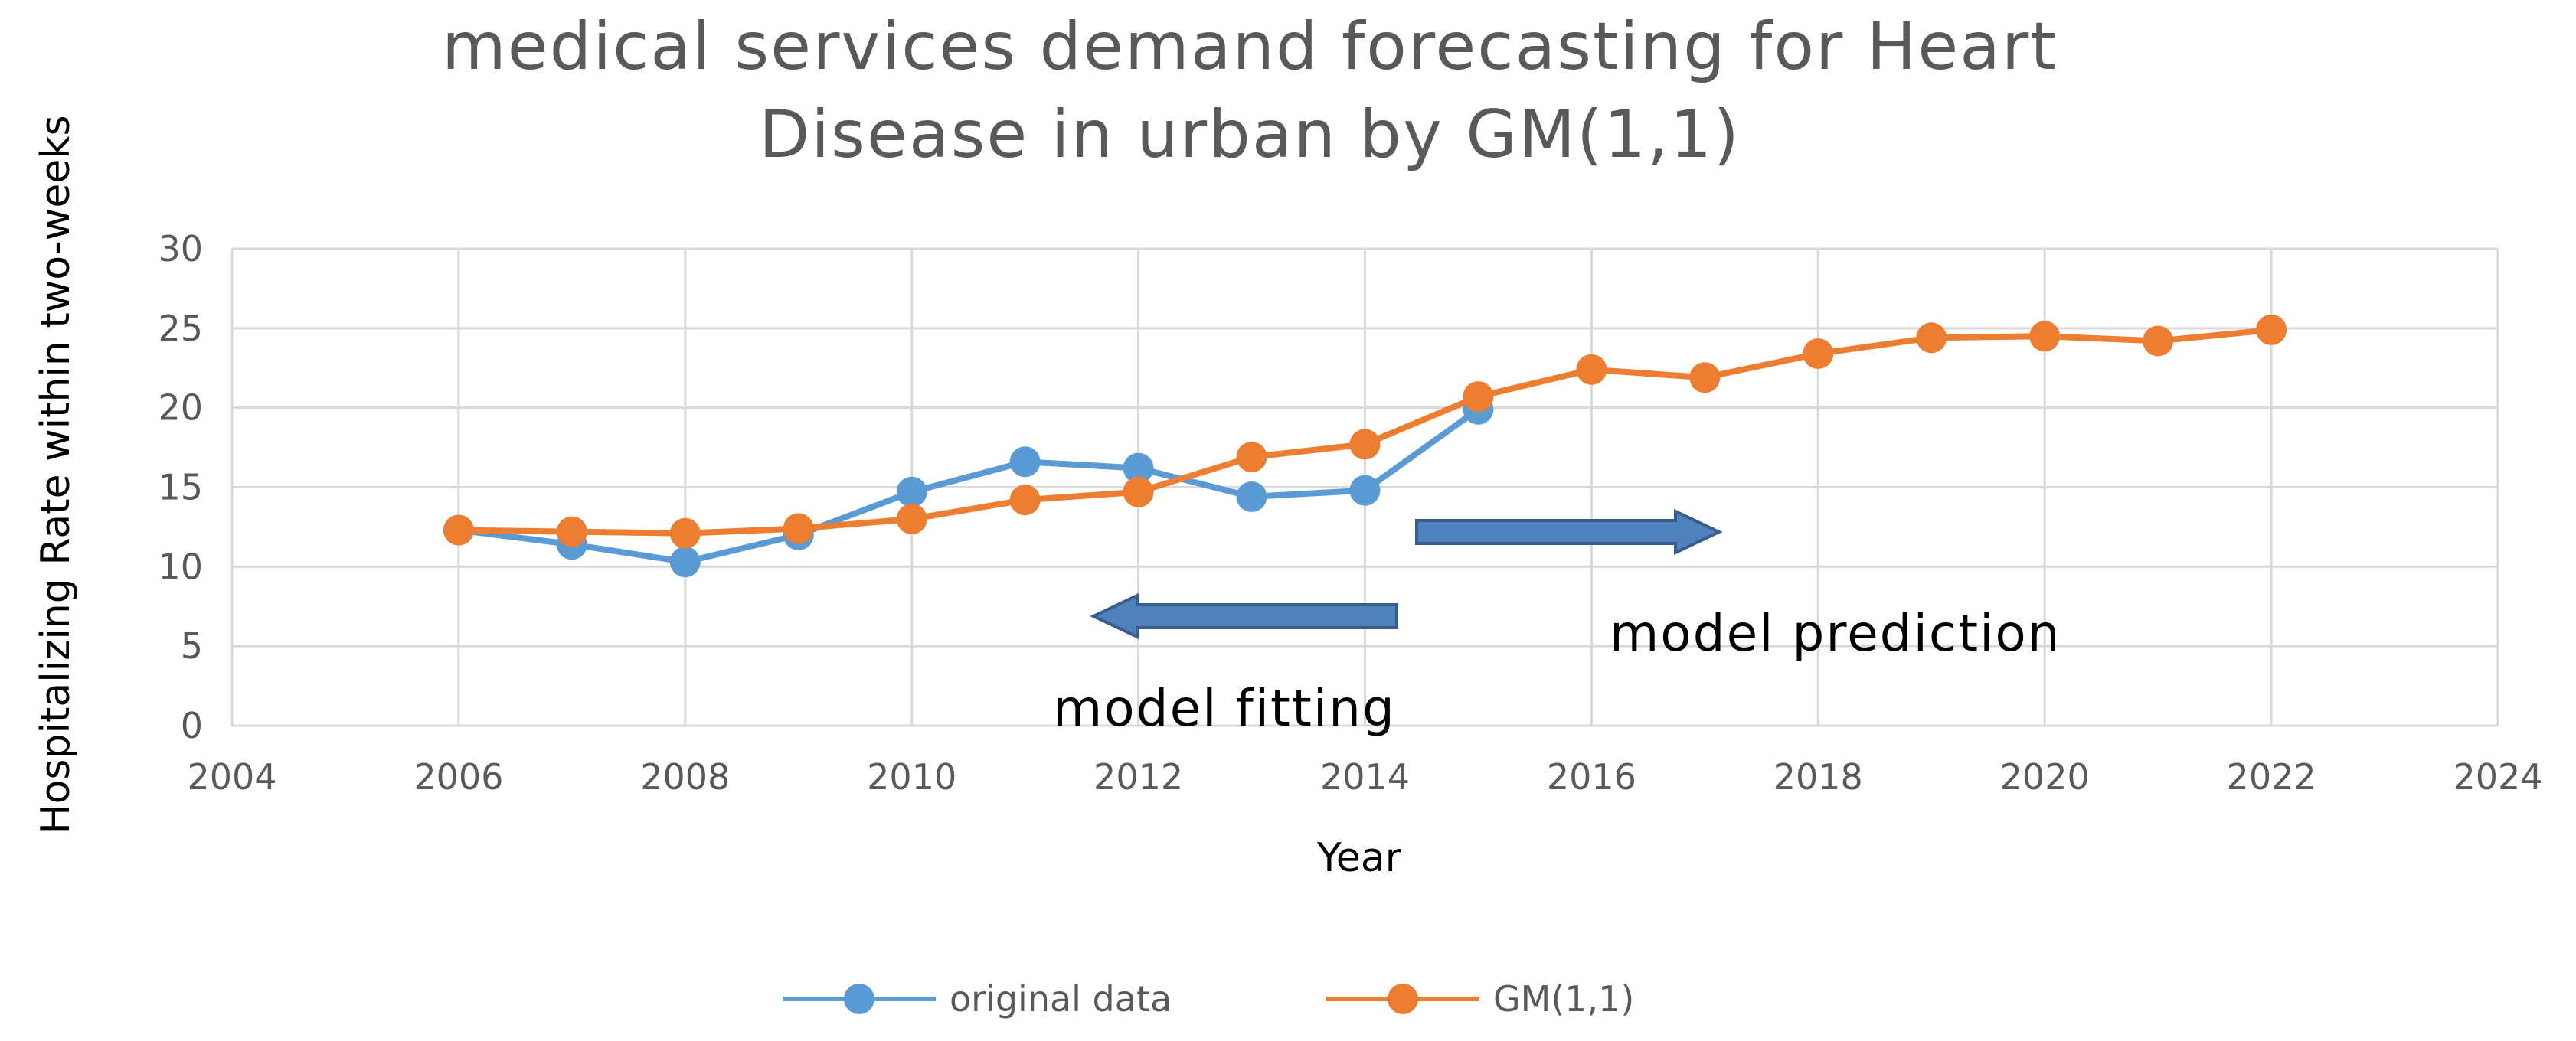  Describe the element at coordinates (2497, 777) in the screenshot. I see `x-tick-label: 2024` at that location.